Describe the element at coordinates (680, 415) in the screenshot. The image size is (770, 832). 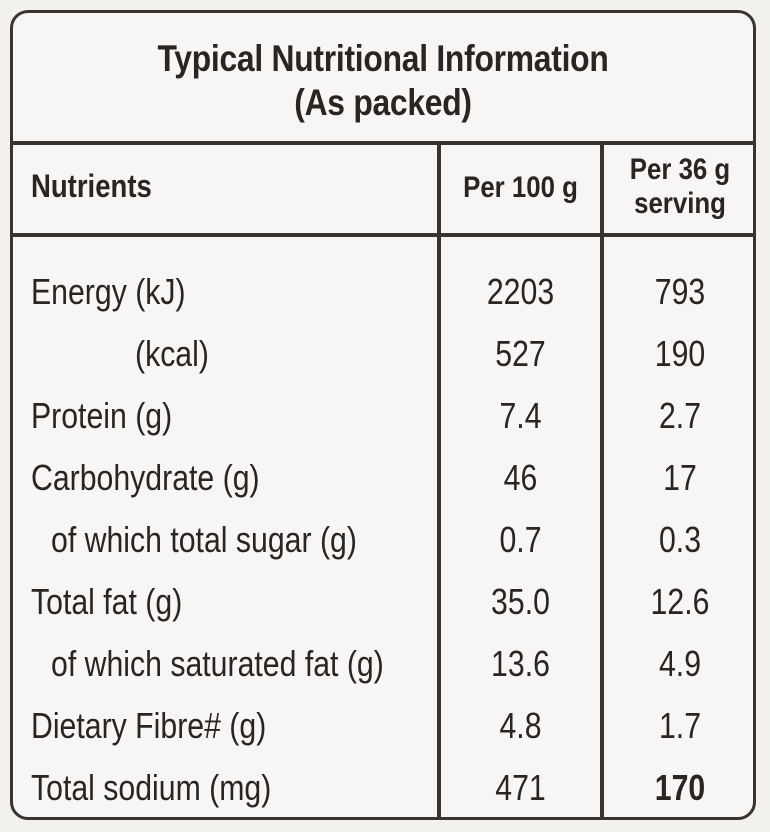
I see `value-per-serving: 2.7` at that location.